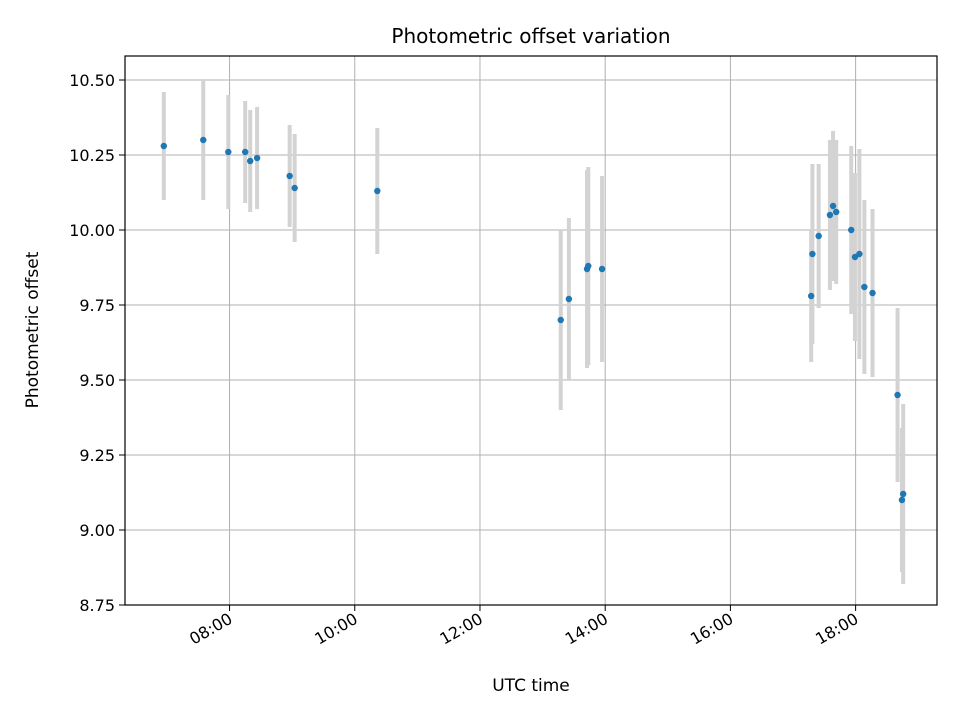 This screenshot has width=960, height=720. Describe the element at coordinates (97, 455) in the screenshot. I see `y-tick-label: 9.25` at that location.